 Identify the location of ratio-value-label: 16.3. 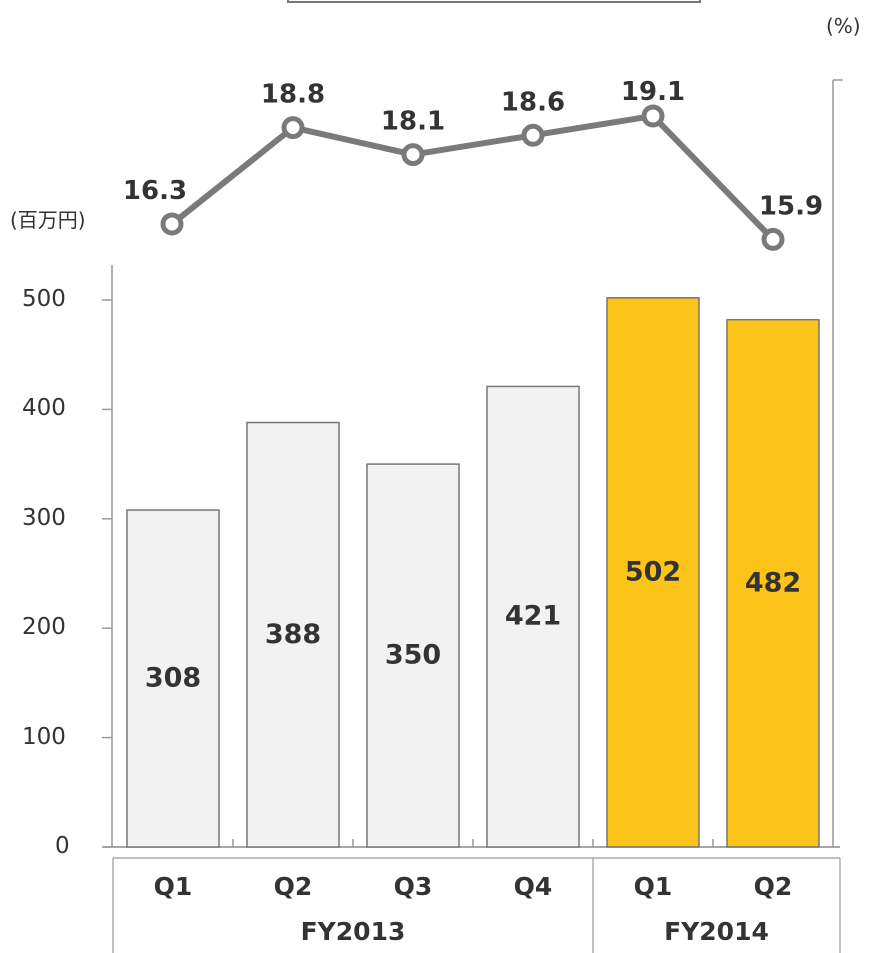
(155, 191).